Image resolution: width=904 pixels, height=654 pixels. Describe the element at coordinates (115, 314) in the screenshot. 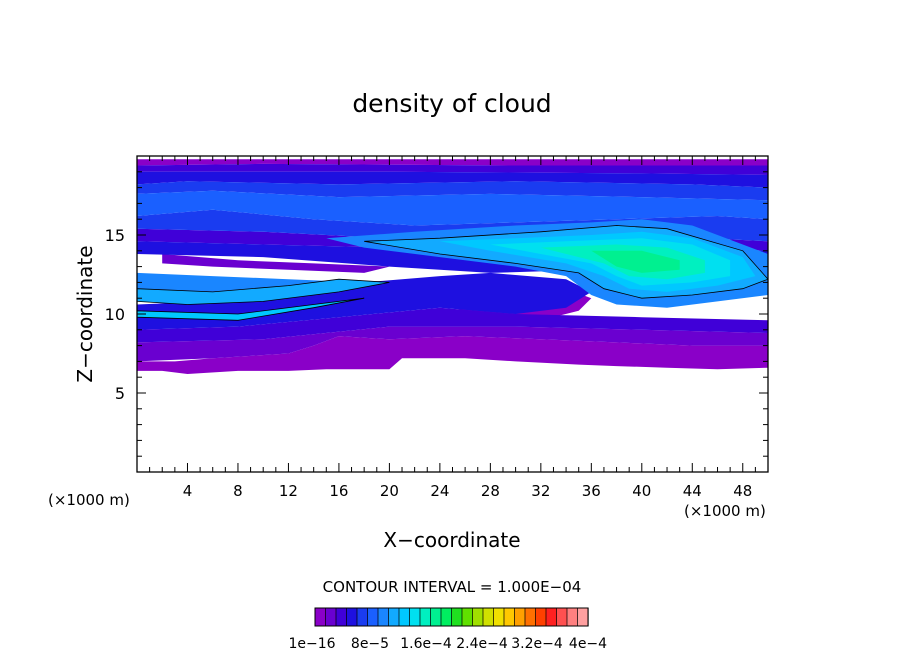

I see `y-tick-label: 10` at that location.